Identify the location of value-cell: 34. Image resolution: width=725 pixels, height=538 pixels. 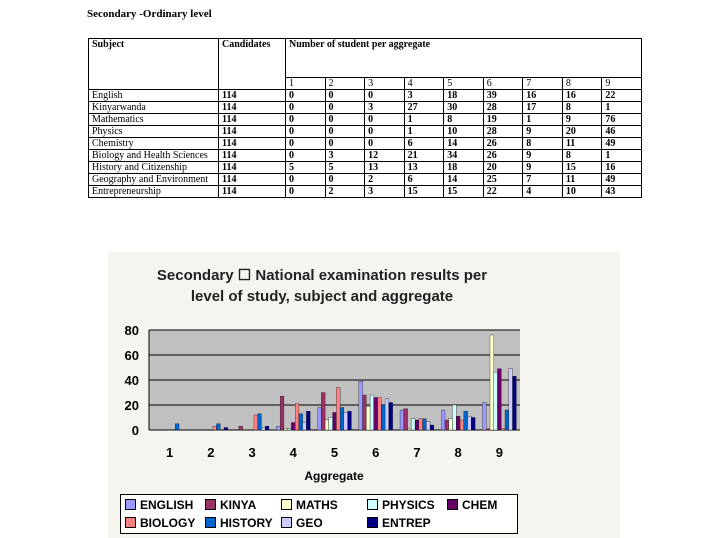
(463, 155).